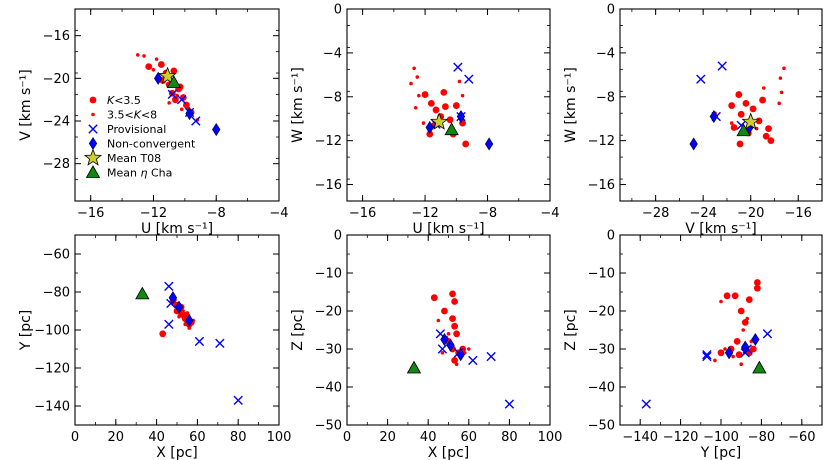 The height and width of the screenshot is (460, 830). I want to click on x-tick-label: −16, so click(362, 213).